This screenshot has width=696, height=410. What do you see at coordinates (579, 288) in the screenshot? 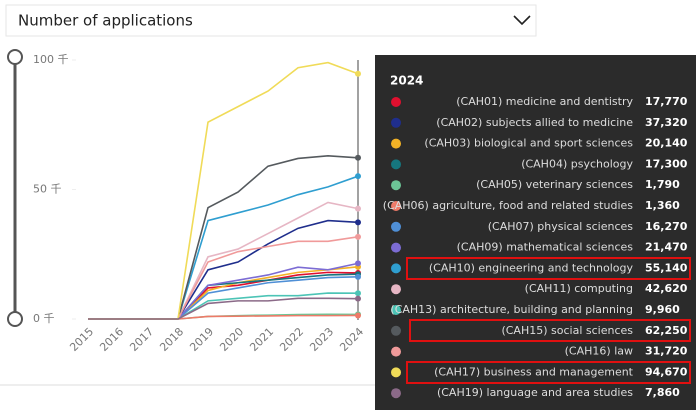
I see `tooltip-label: (CAH11) computing` at bounding box center [579, 288].